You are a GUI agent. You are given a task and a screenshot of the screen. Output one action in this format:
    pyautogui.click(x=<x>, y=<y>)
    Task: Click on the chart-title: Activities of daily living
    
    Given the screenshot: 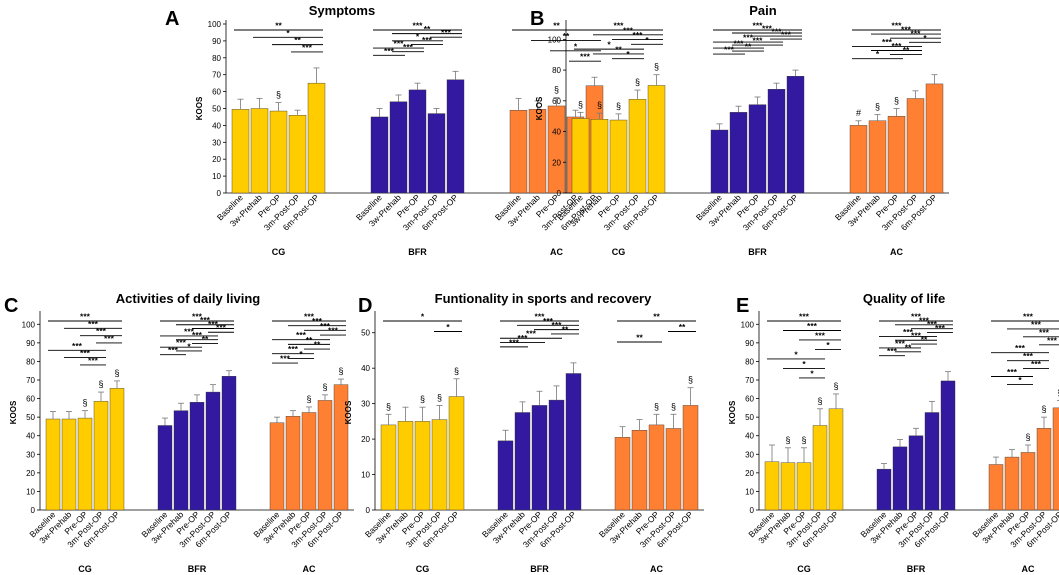 What is the action you would take?
    pyautogui.click(x=188, y=298)
    